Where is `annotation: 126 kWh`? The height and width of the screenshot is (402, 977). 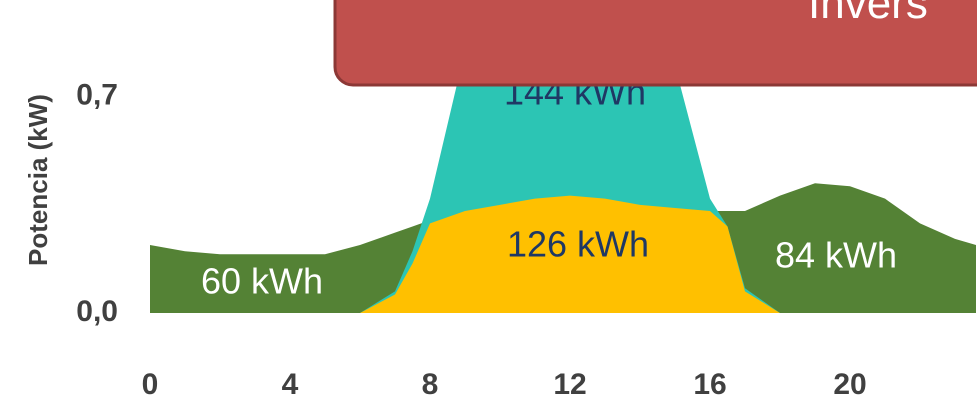
annotation: 126 kWh is located at coordinates (578, 244).